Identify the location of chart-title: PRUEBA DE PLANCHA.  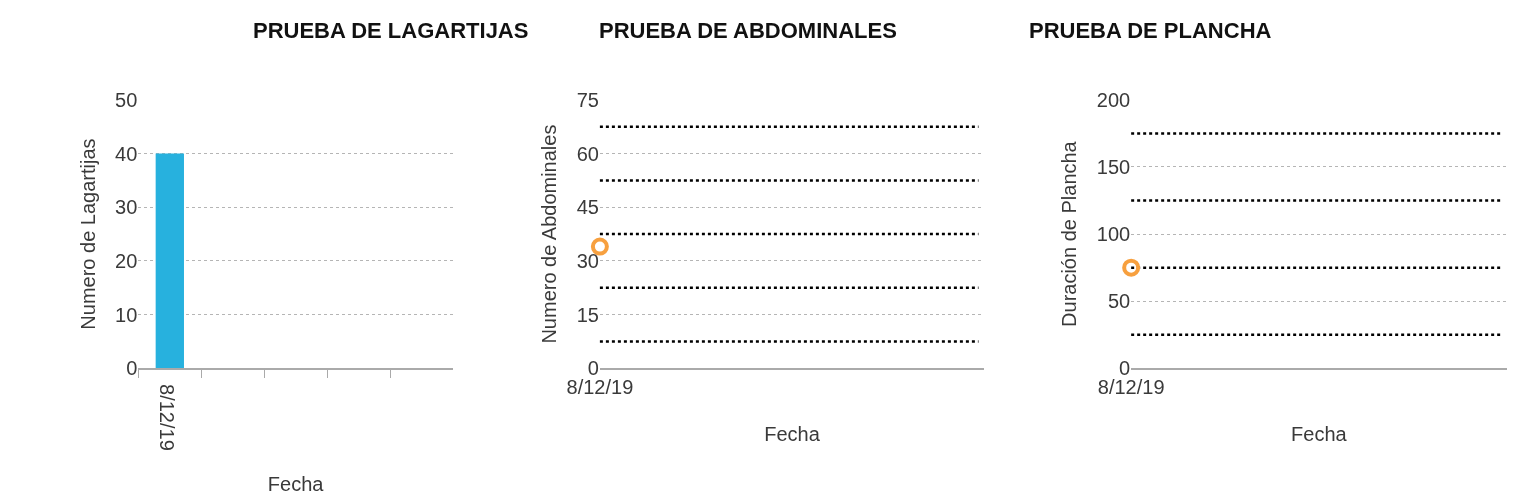
(1150, 30).